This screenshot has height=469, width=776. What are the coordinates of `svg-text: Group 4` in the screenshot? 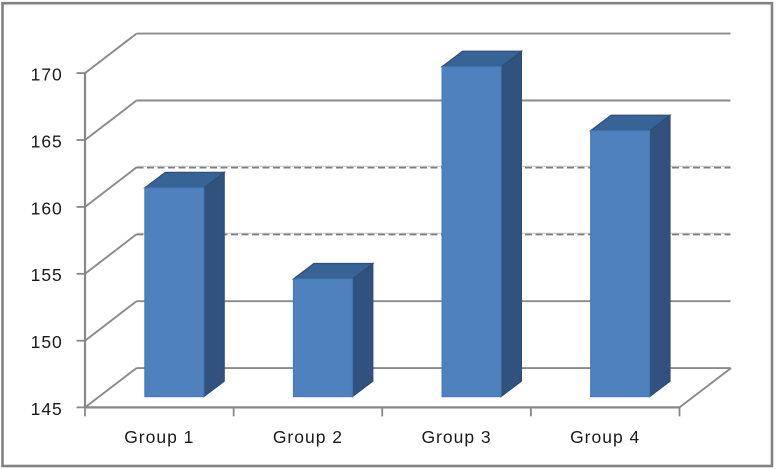 It's located at (605, 437).